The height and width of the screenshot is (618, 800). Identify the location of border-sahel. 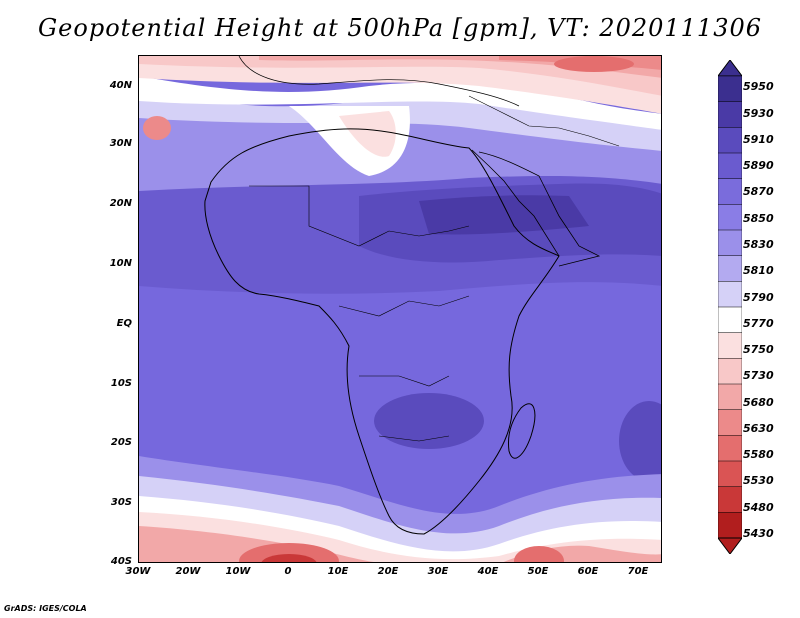
(359, 216).